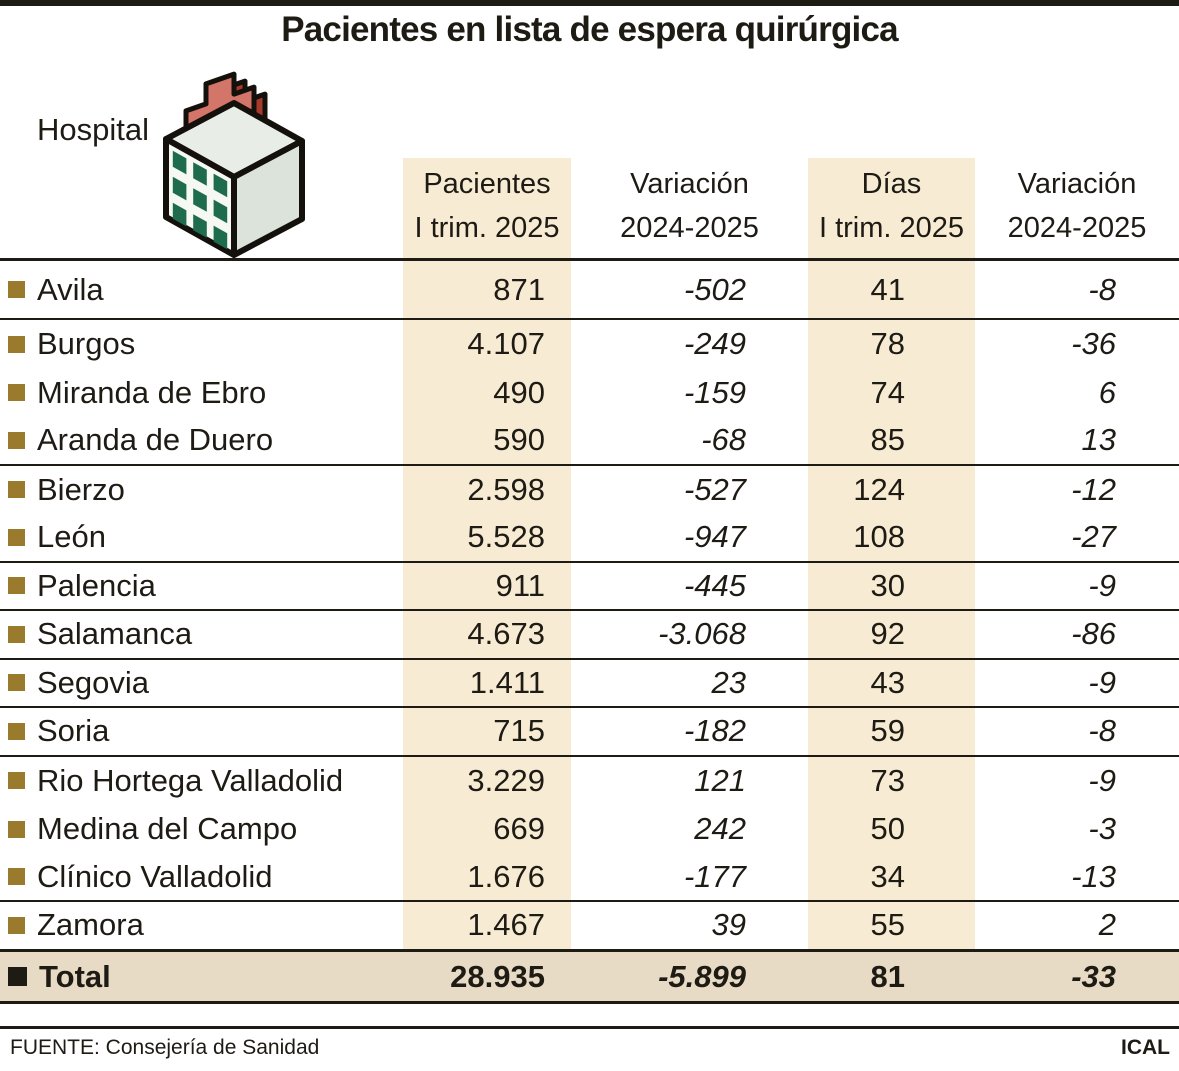  Describe the element at coordinates (167, 829) in the screenshot. I see `hospital-name: Medina del Campo` at that location.